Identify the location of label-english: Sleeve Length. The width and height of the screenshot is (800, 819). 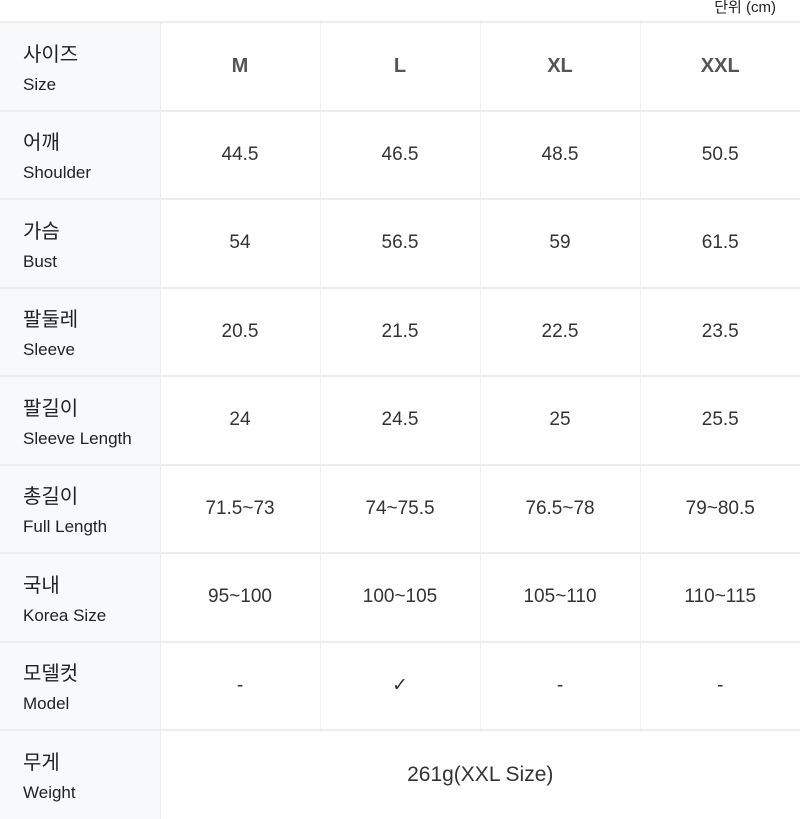
(77, 438).